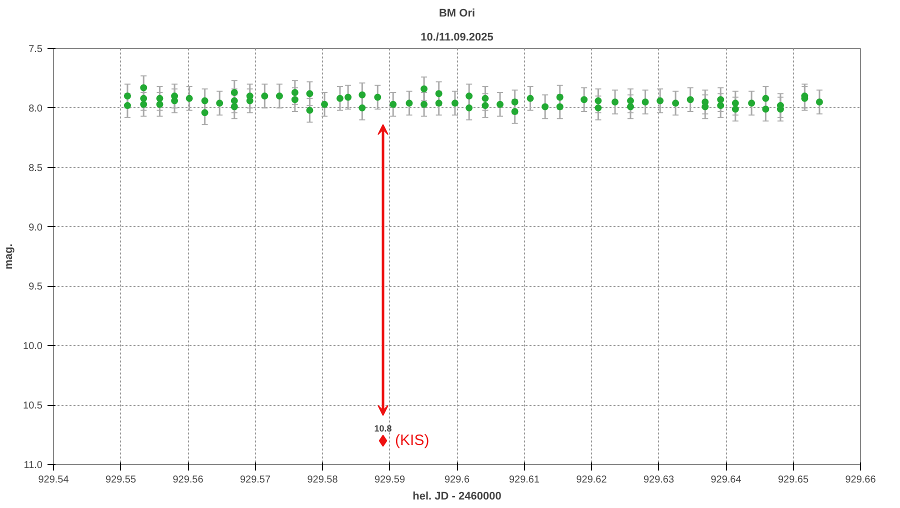  I want to click on x-tick-label: 929.6, so click(457, 480).